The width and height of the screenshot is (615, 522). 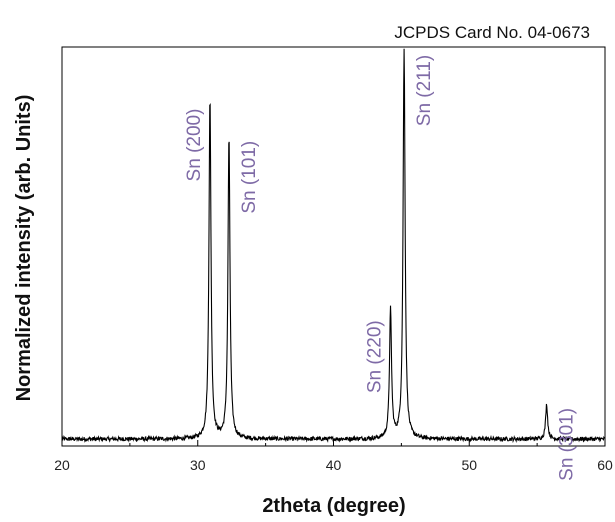 I want to click on peak-label: Sn (101), so click(x=249, y=177).